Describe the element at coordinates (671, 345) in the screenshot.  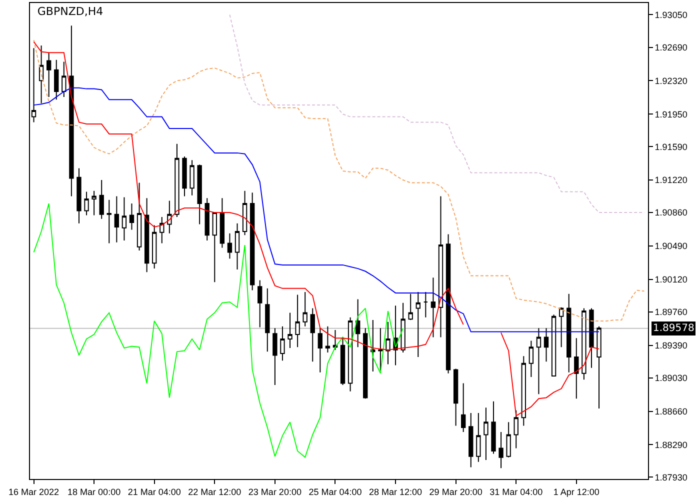
I see `y-tick-label: 1.89390` at that location.